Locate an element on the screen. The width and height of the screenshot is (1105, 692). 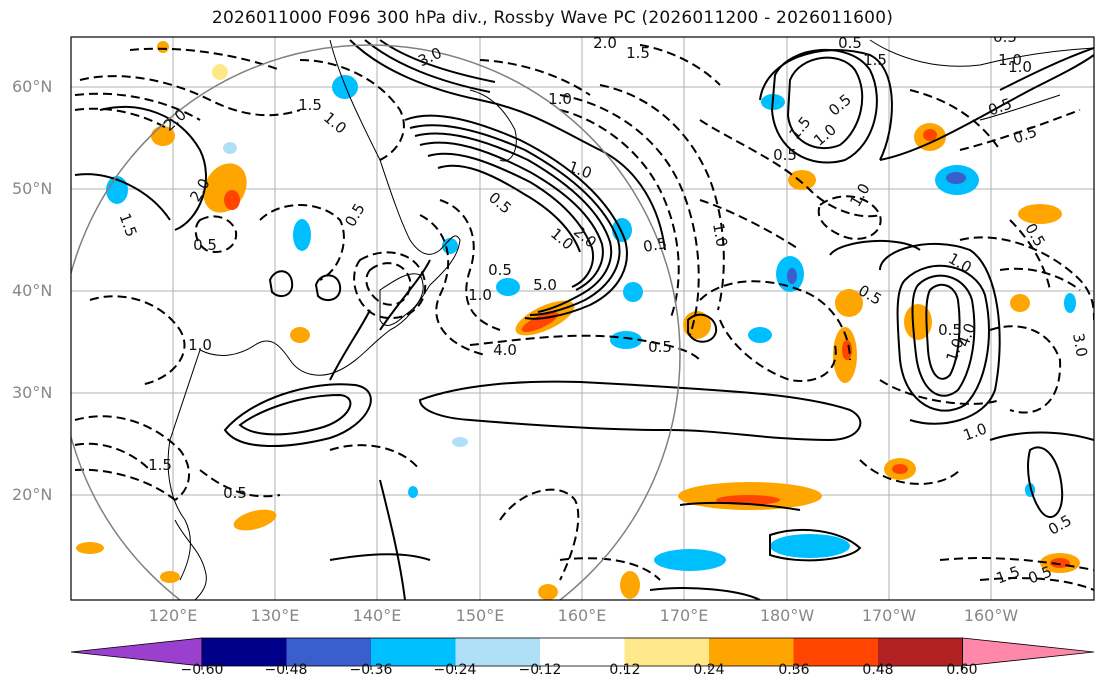
contour-label: 2.0 is located at coordinates (605, 43).